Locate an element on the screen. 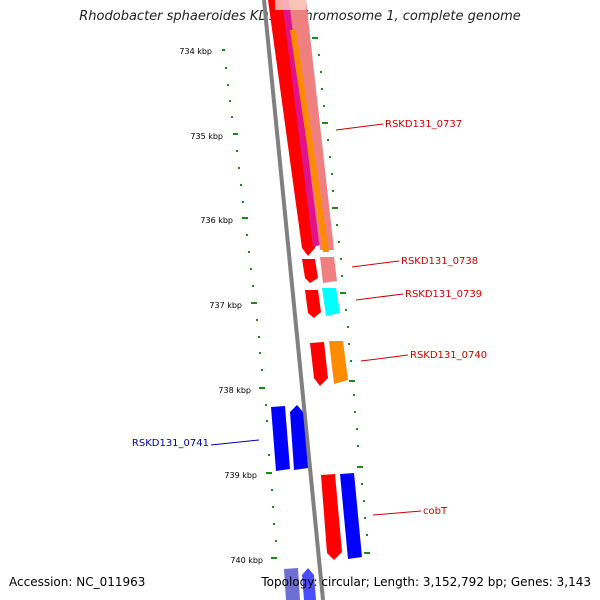 This screenshot has height=600, width=600. tick-label: 739 kbp is located at coordinates (240, 475).